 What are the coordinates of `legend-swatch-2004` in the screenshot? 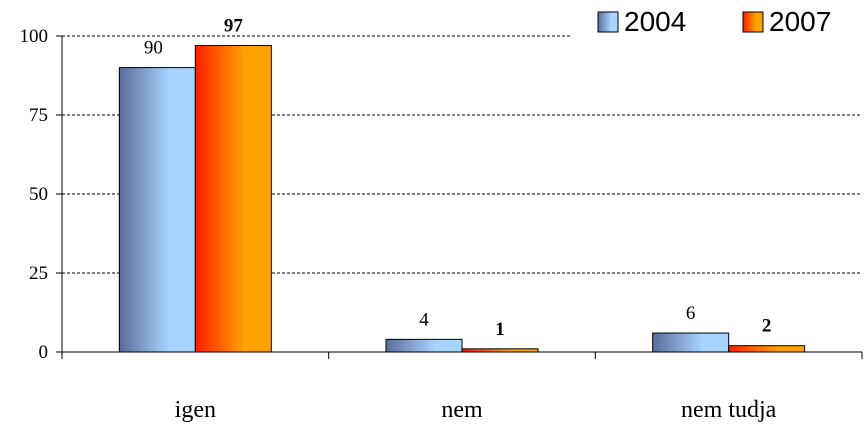 It's located at (608, 22).